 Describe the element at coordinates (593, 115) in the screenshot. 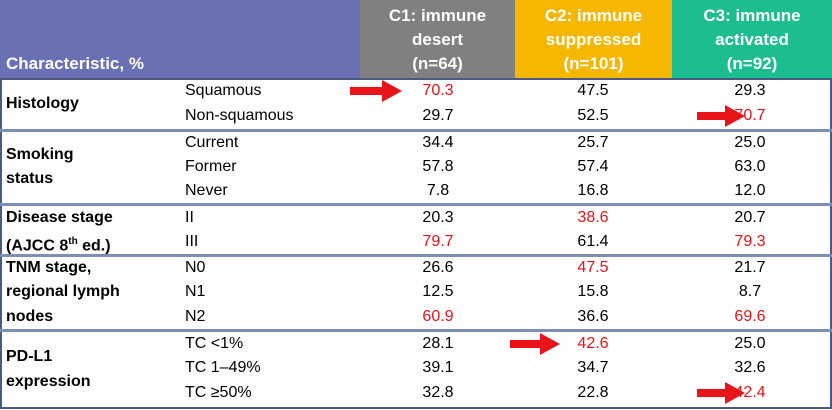

I see `cell-value: 52.5` at that location.